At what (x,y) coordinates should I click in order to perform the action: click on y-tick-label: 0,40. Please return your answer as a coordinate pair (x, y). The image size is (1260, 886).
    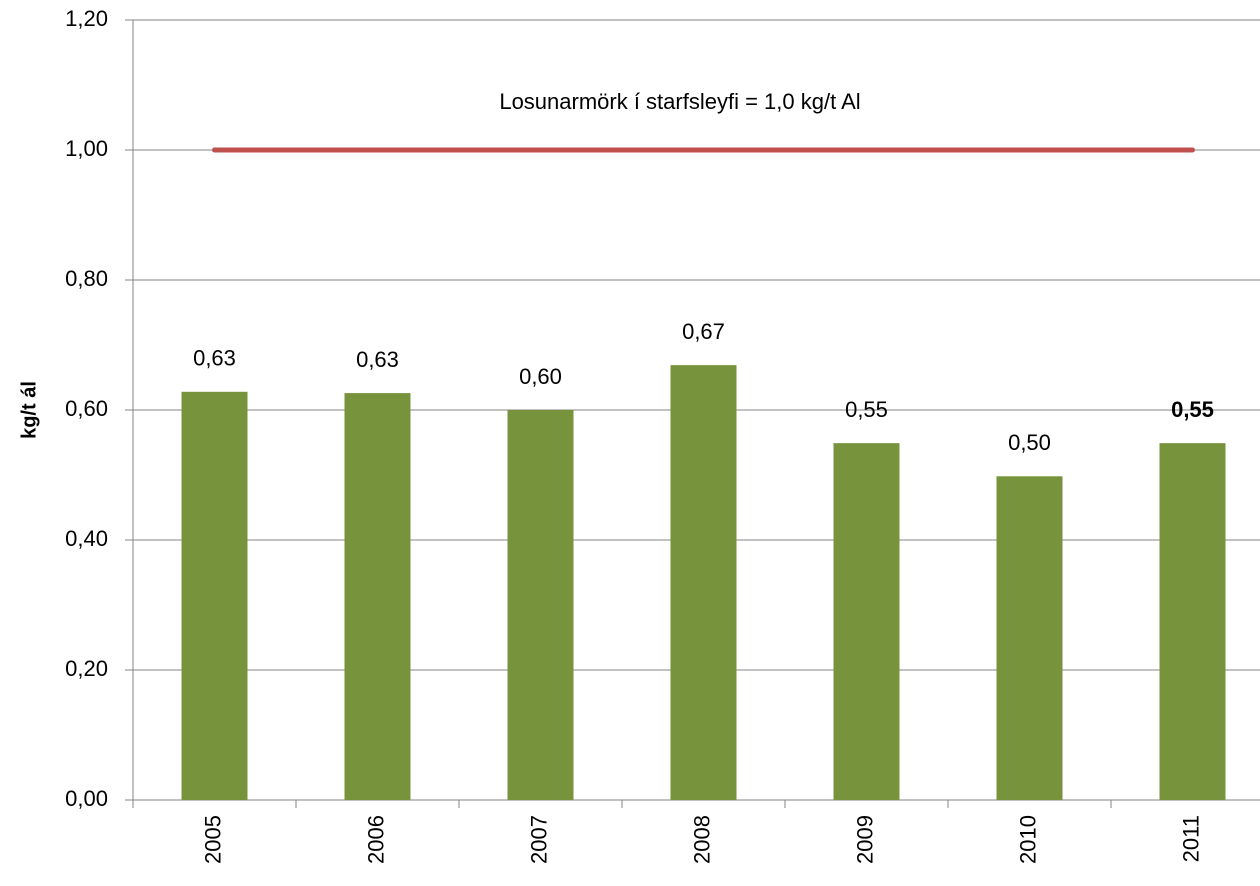
    Looking at the image, I should click on (86, 538).